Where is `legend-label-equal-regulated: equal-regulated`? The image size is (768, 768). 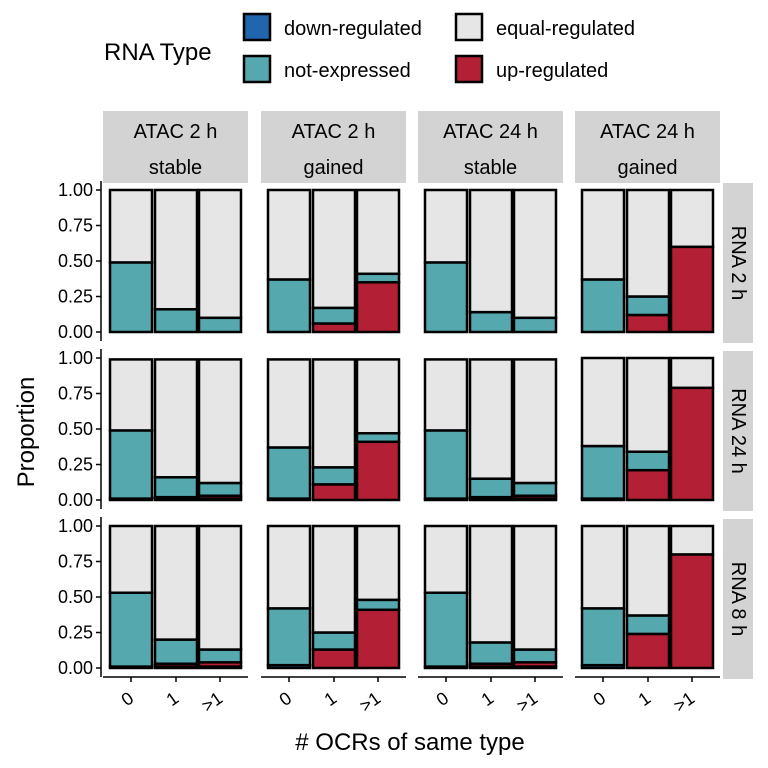
legend-label-equal-regulated: equal-regulated is located at coordinates (565, 29).